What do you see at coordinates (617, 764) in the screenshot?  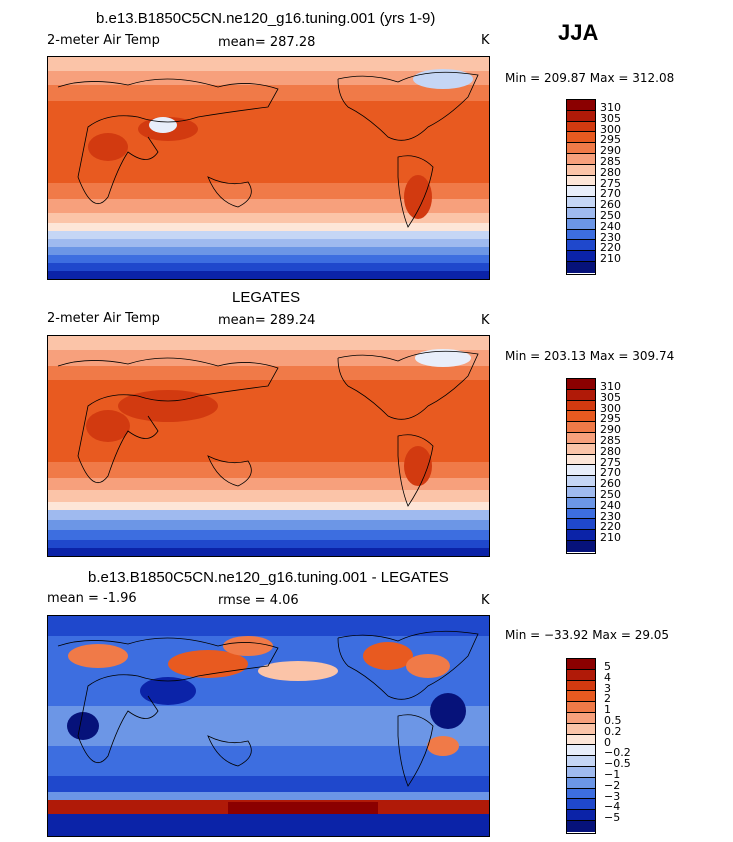 I see `colorbar-tick-label: −0.5` at bounding box center [617, 764].